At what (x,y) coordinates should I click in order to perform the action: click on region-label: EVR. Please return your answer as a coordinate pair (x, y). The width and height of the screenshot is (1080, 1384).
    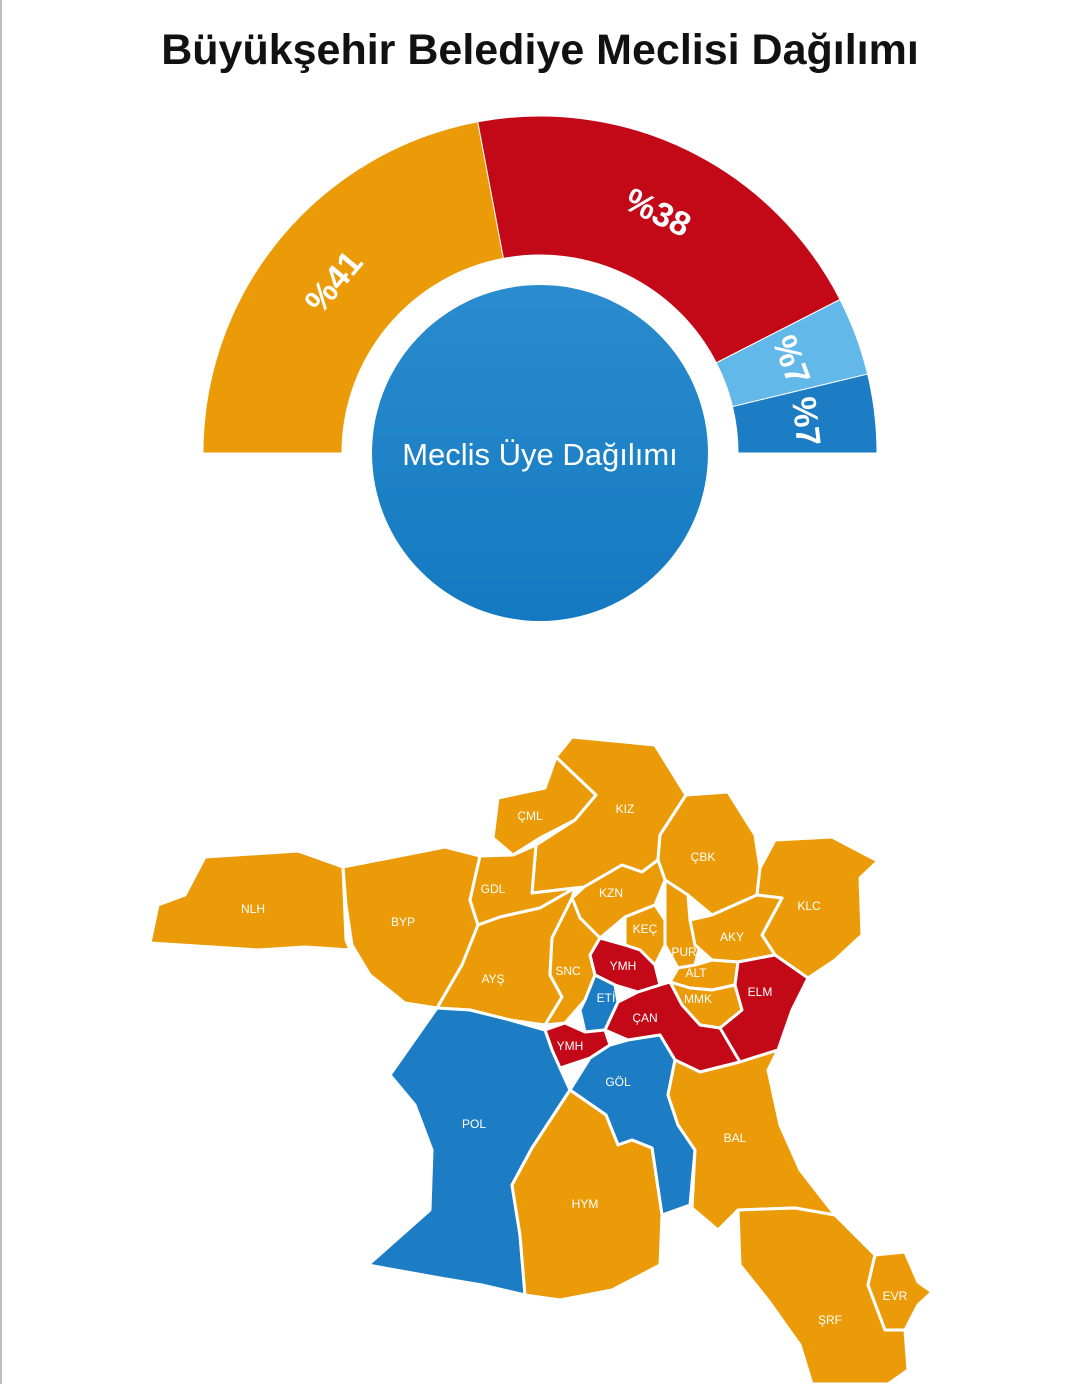
    Looking at the image, I should click on (895, 1296).